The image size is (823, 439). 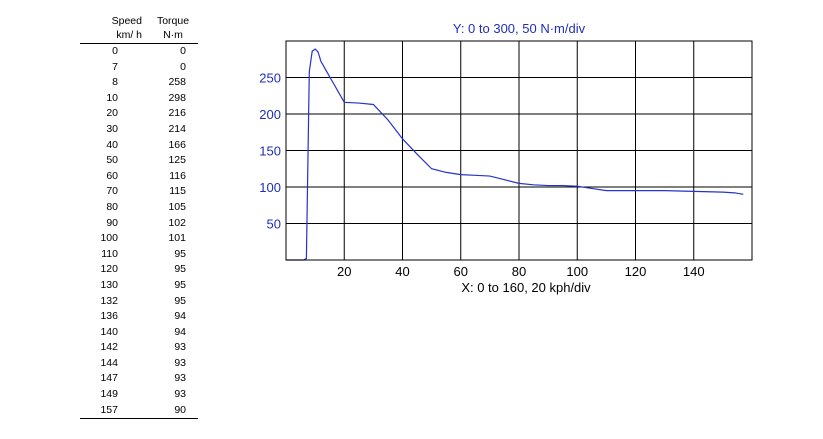 I want to click on table-row: 142 93, so click(x=139, y=348).